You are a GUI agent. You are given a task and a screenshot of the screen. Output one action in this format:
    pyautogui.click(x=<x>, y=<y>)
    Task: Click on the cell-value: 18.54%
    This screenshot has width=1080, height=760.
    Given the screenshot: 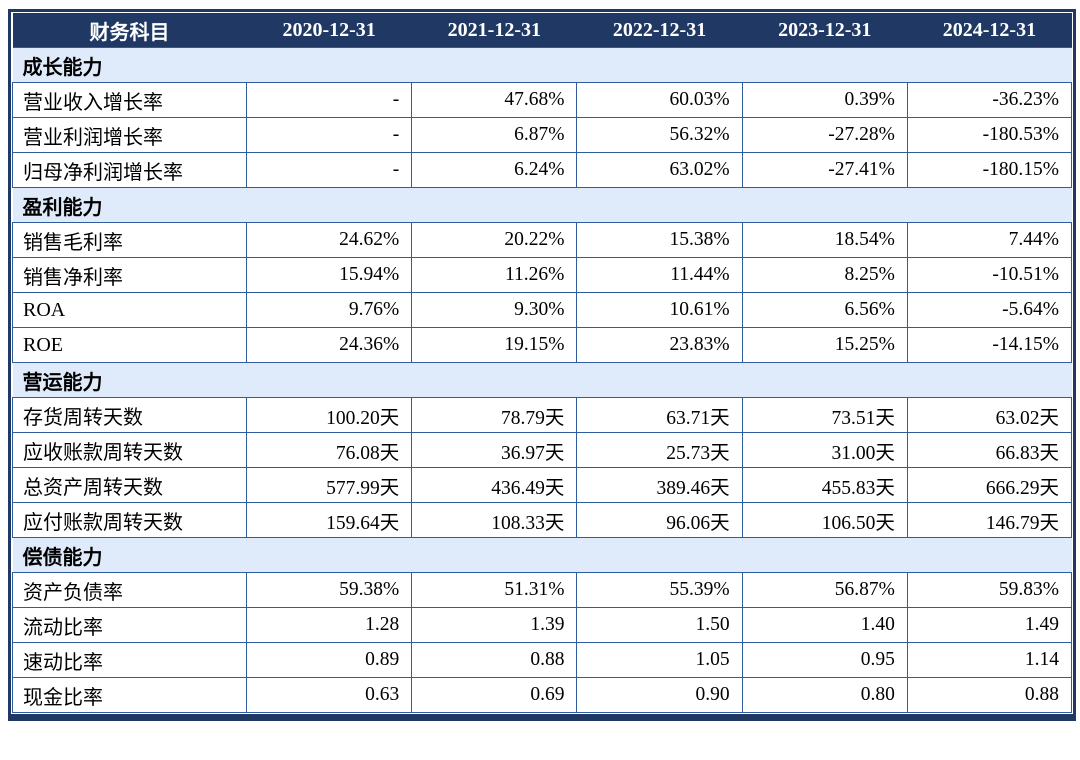 What is the action you would take?
    pyautogui.click(x=824, y=240)
    